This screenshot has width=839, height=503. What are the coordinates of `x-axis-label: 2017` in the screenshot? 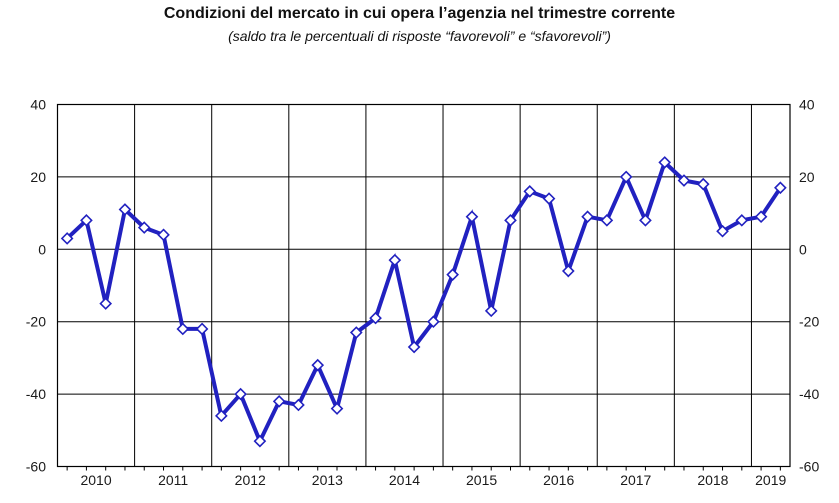 It's located at (635, 480).